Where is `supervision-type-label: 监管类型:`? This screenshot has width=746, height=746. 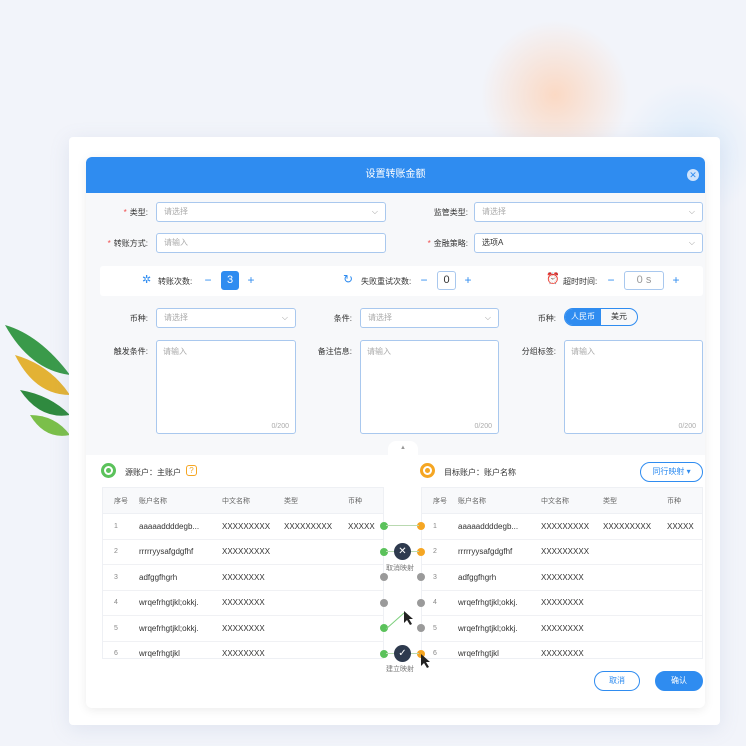
supervision-type-label: 监管类型: is located at coordinates (450, 212).